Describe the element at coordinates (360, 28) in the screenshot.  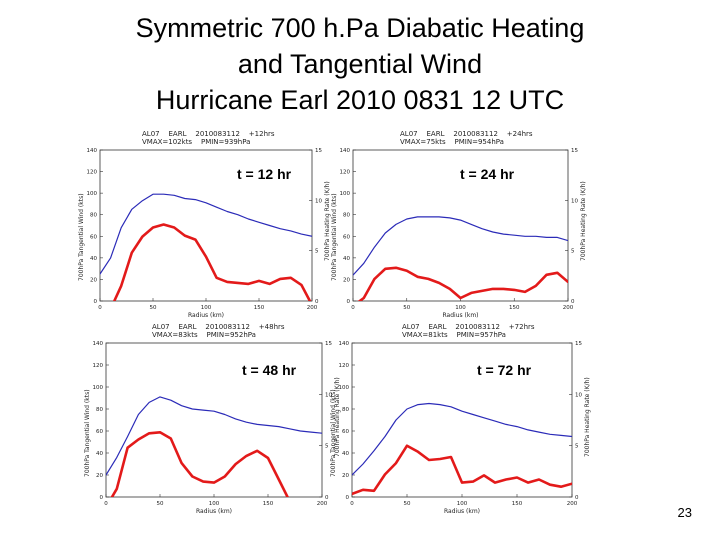
I see `title-line-1: Symmetric 700 h.Pa Diabatic Heating` at that location.